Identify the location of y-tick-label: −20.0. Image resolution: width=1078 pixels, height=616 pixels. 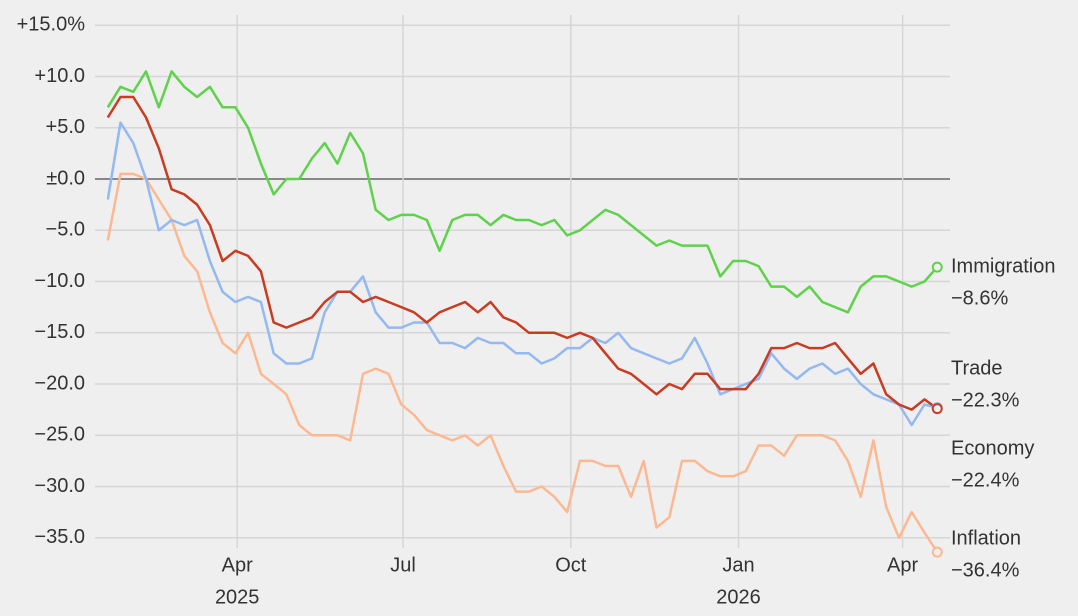
(59, 383).